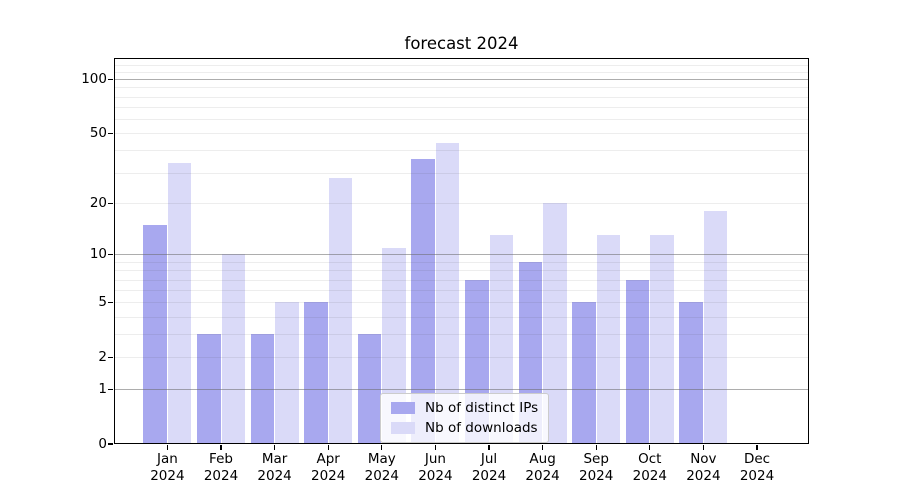  Describe the element at coordinates (98, 133) in the screenshot. I see `y-tick-label: 50` at that location.